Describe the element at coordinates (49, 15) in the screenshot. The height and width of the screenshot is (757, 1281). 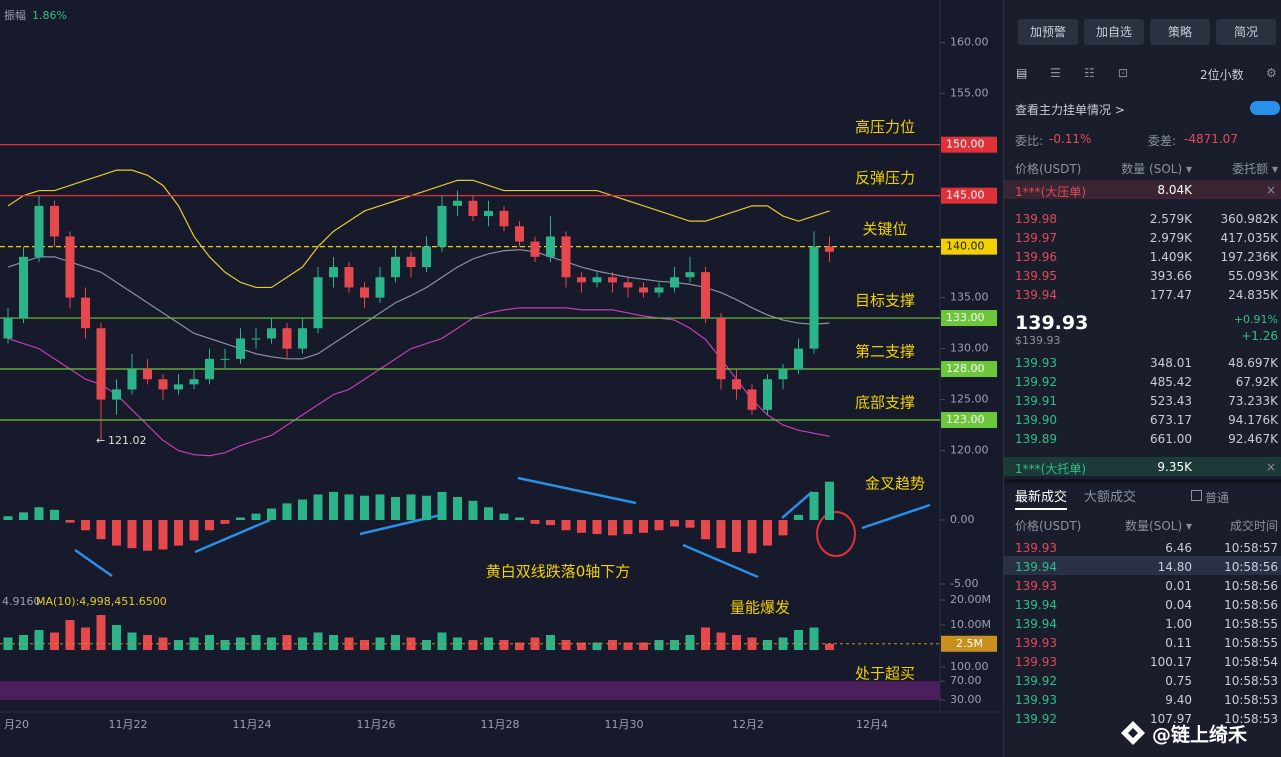
I see `amplitude: 1.86%` at that location.